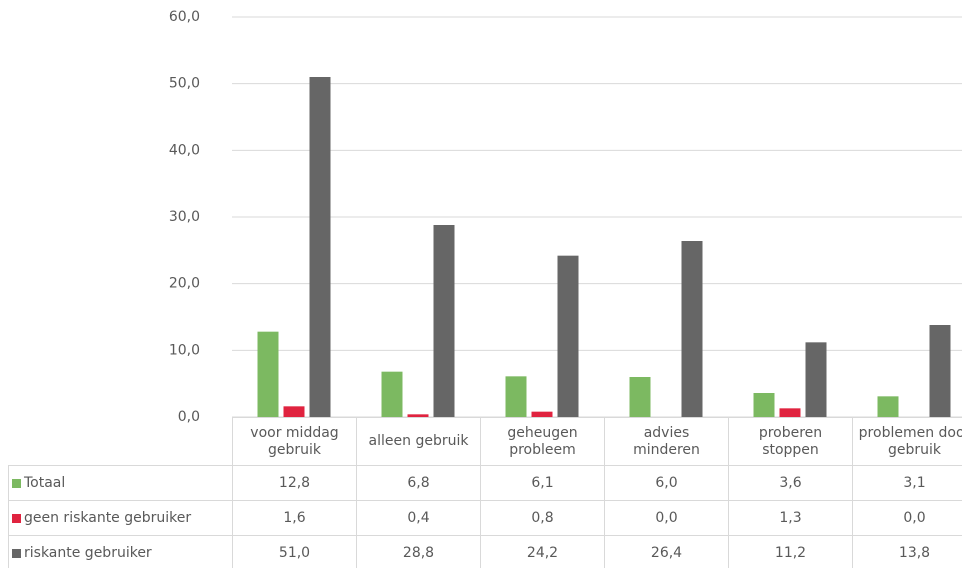 The width and height of the screenshot is (962, 568). I want to click on legend-entry: geen riskante gebruiker, so click(120, 518).